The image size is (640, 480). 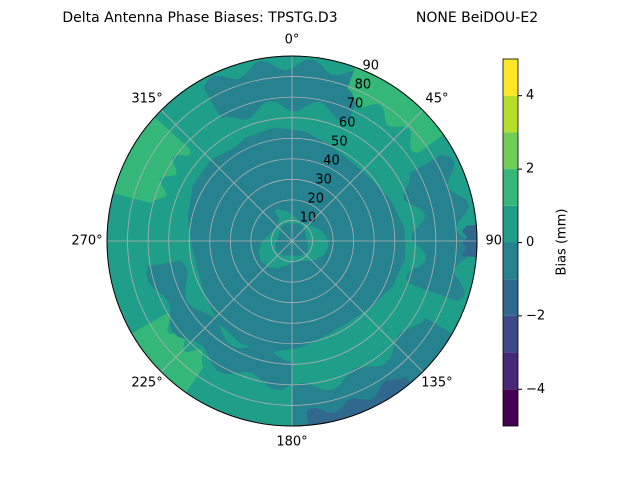 What do you see at coordinates (308, 218) in the screenshot?
I see `r-tick-label: 10` at bounding box center [308, 218].